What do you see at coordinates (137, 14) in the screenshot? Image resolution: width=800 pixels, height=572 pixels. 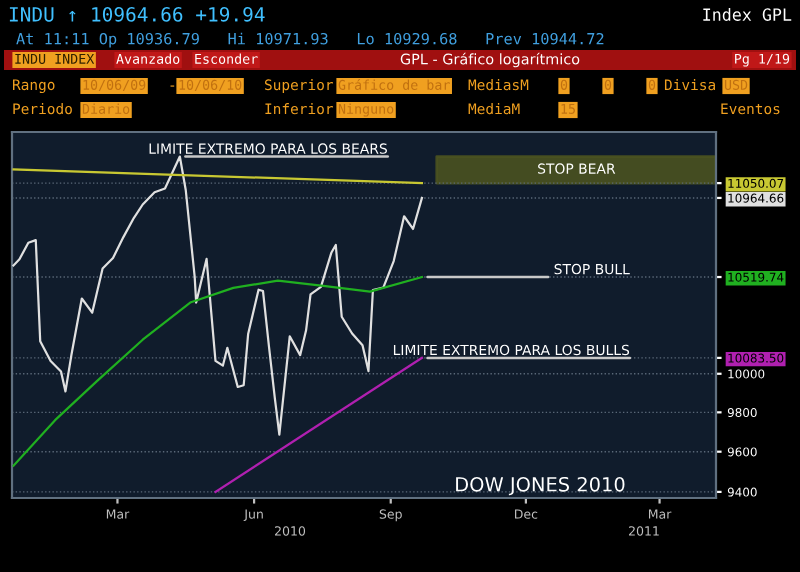 I see `text: INDU ↑ 10964.66 +19.94` at bounding box center [137, 14].